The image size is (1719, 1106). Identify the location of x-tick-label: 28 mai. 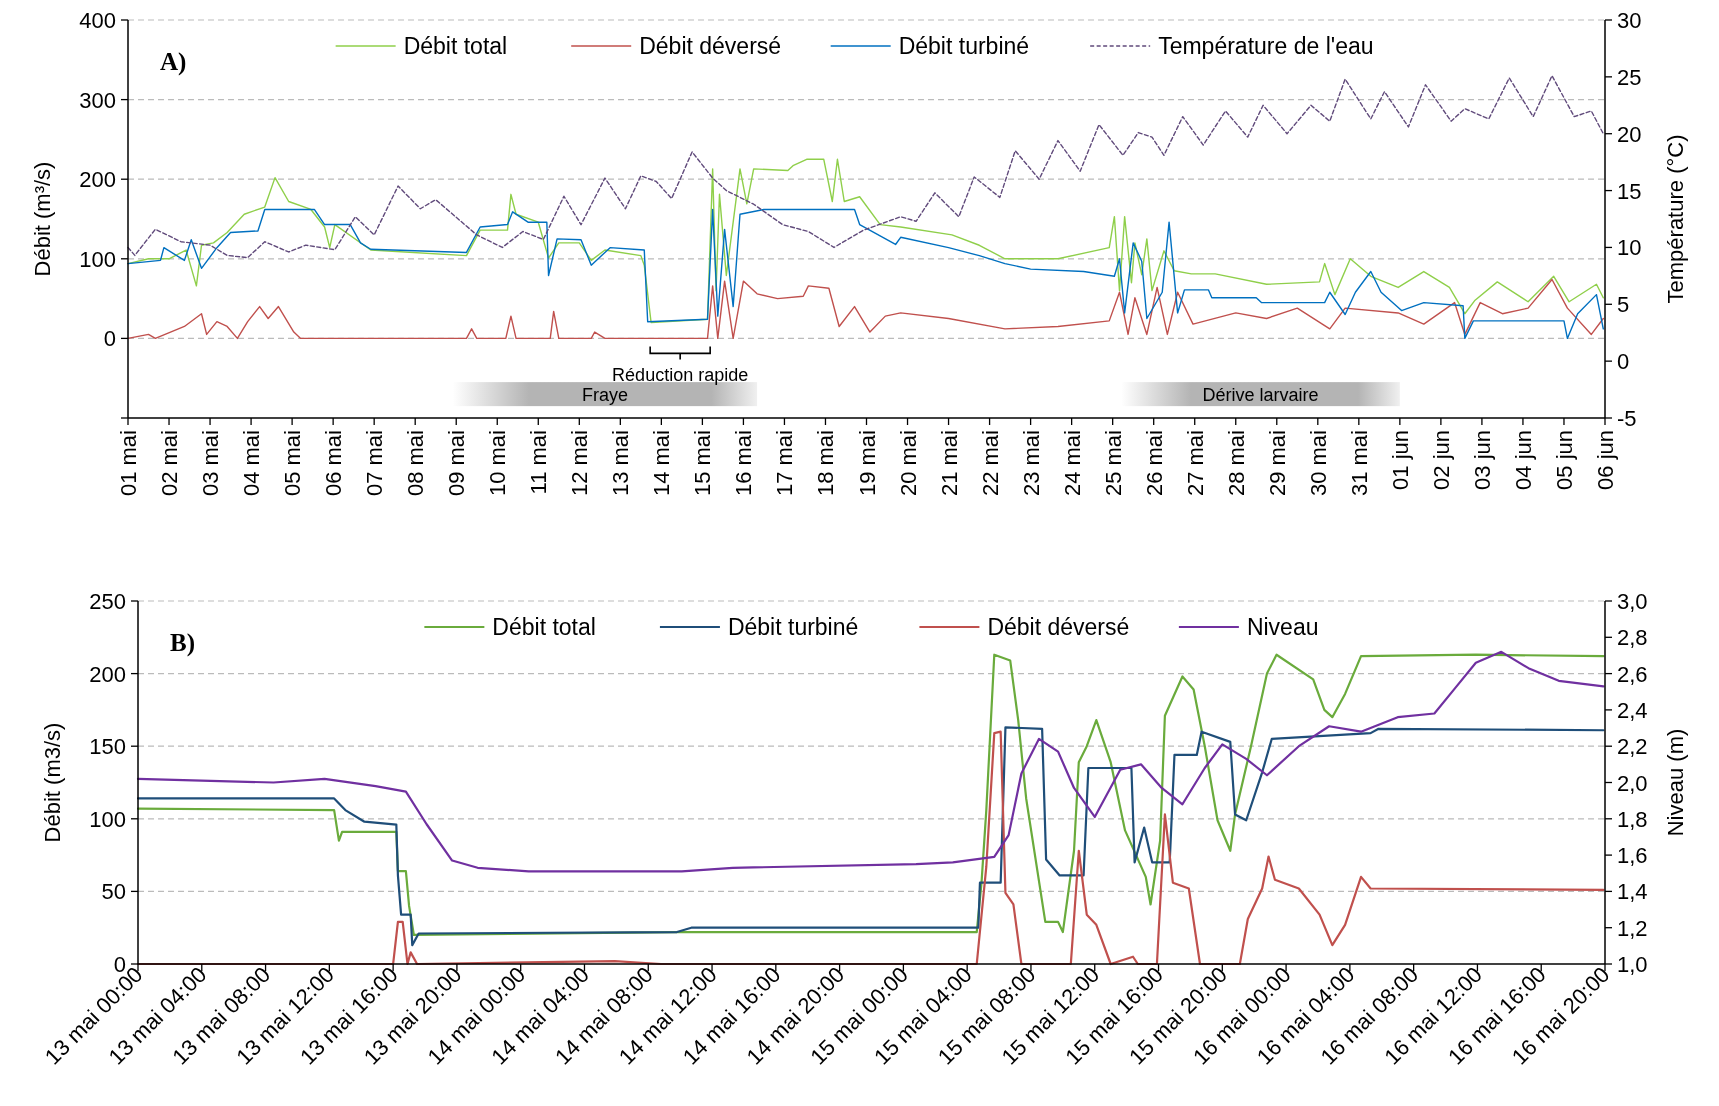
(1236, 463).